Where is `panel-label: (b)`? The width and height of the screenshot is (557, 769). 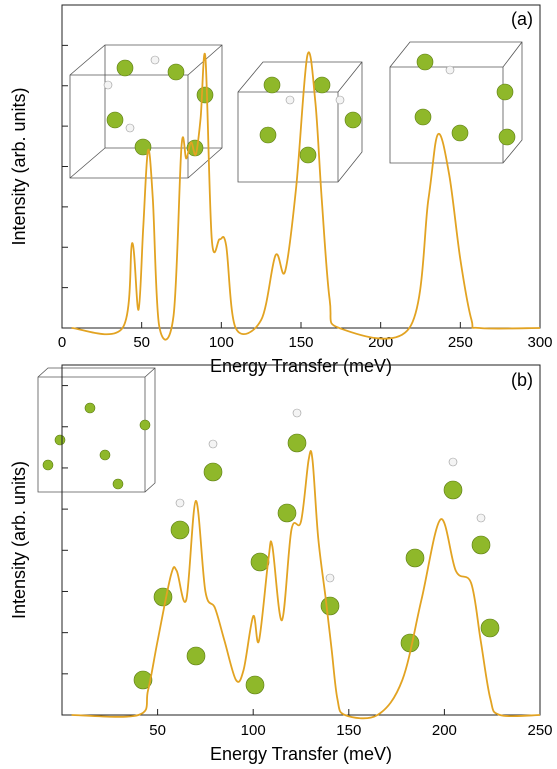
panel-label: (b) is located at coordinates (522, 380).